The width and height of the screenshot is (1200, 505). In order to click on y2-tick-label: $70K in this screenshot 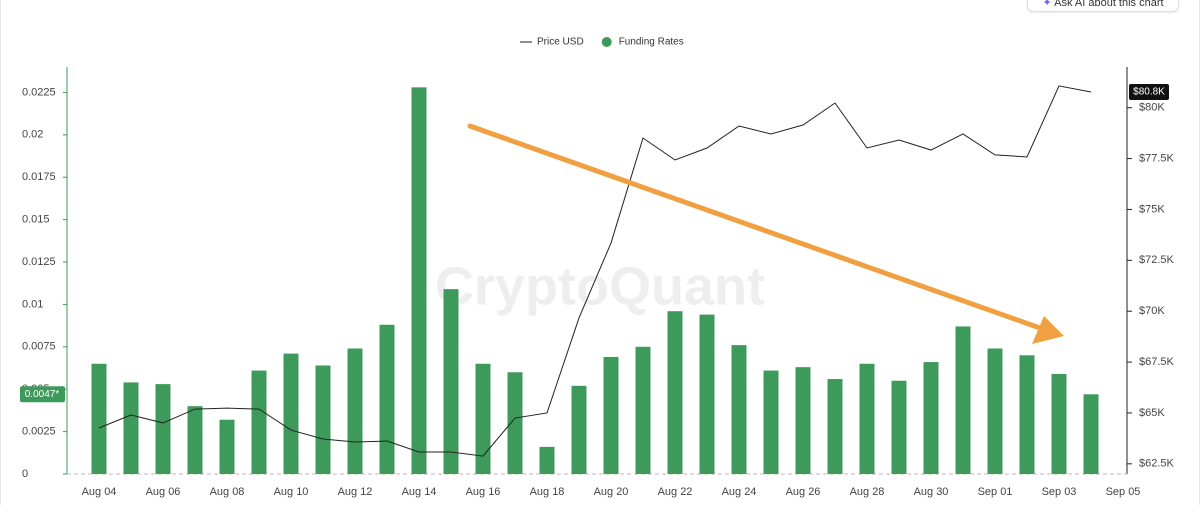, I will do `click(1152, 311)`.